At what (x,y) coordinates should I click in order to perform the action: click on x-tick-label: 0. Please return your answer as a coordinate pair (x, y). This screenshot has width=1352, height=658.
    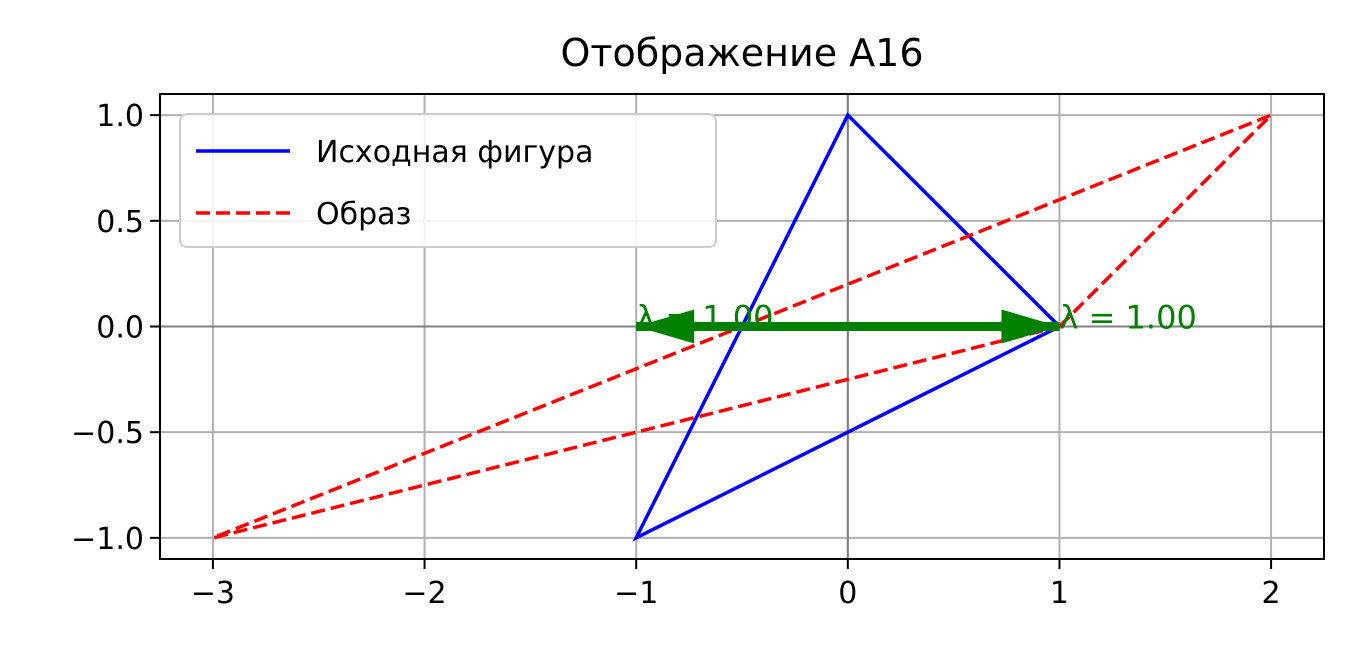
    Looking at the image, I should click on (847, 593).